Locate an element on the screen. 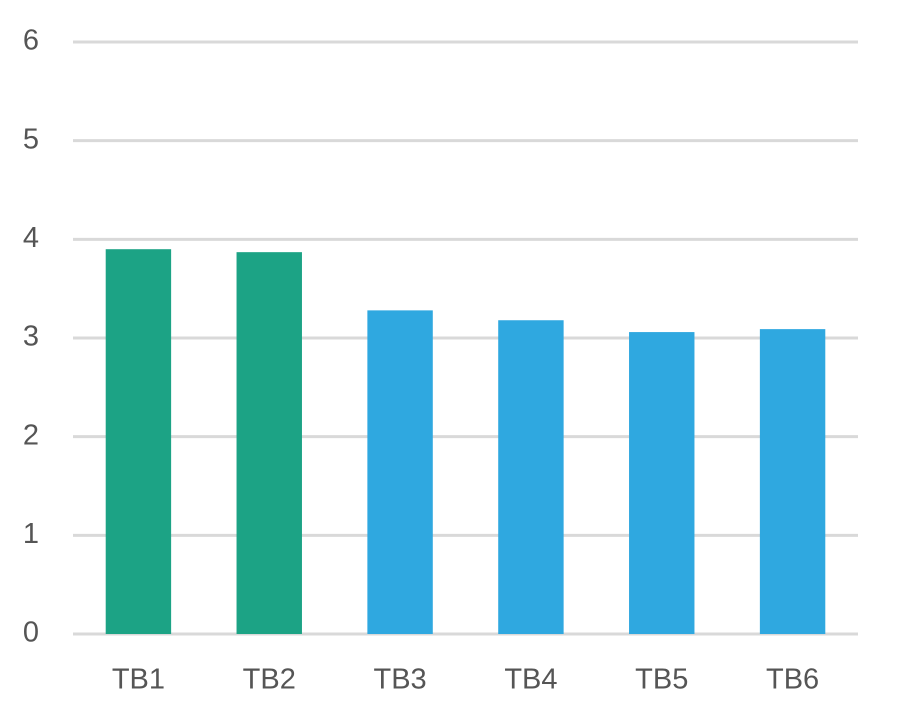 This screenshot has height=718, width=906. y-tick-label: 4 is located at coordinates (31, 238).